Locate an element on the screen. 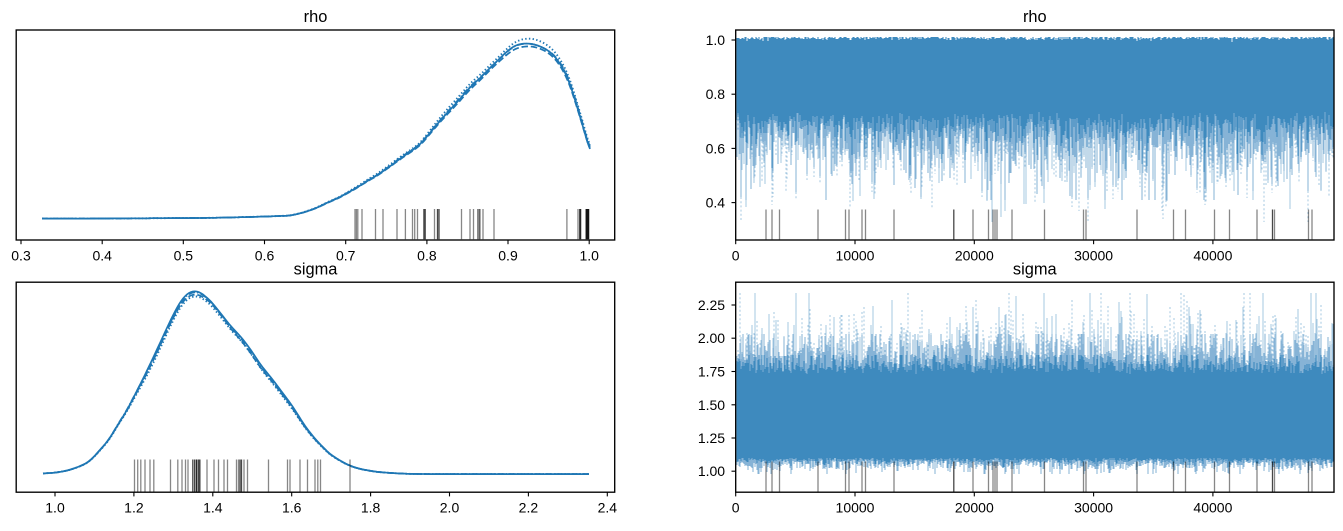 The width and height of the screenshot is (1343, 531). svg-text: 1.00 is located at coordinates (711, 471).